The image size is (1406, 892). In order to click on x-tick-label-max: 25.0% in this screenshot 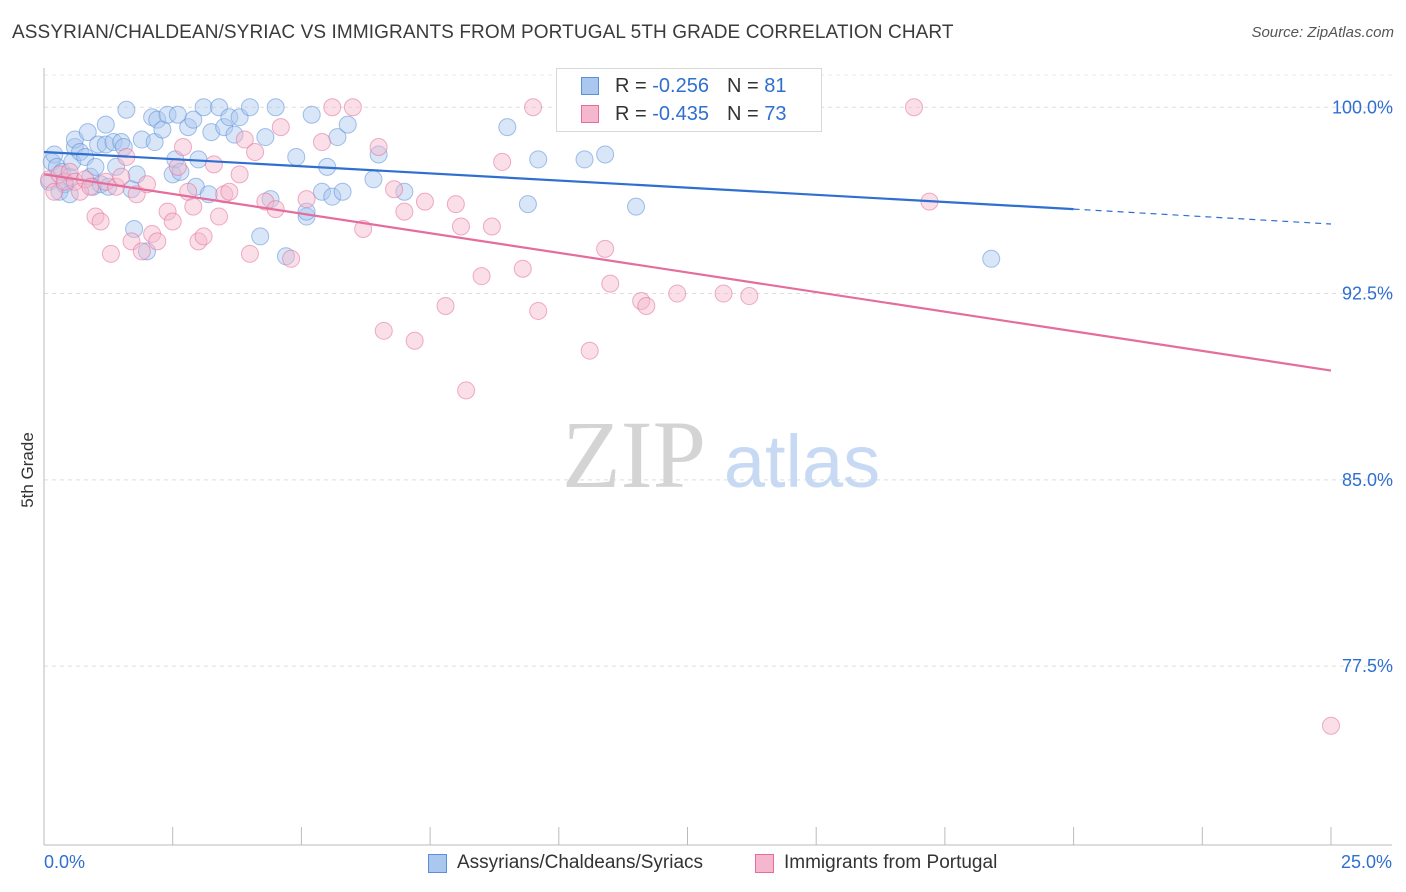, I will do `click(1366, 862)`.